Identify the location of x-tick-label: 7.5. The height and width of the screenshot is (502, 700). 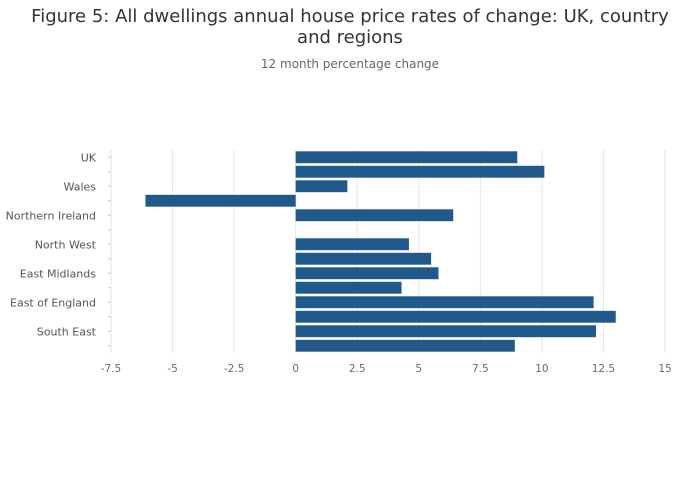
(480, 369).